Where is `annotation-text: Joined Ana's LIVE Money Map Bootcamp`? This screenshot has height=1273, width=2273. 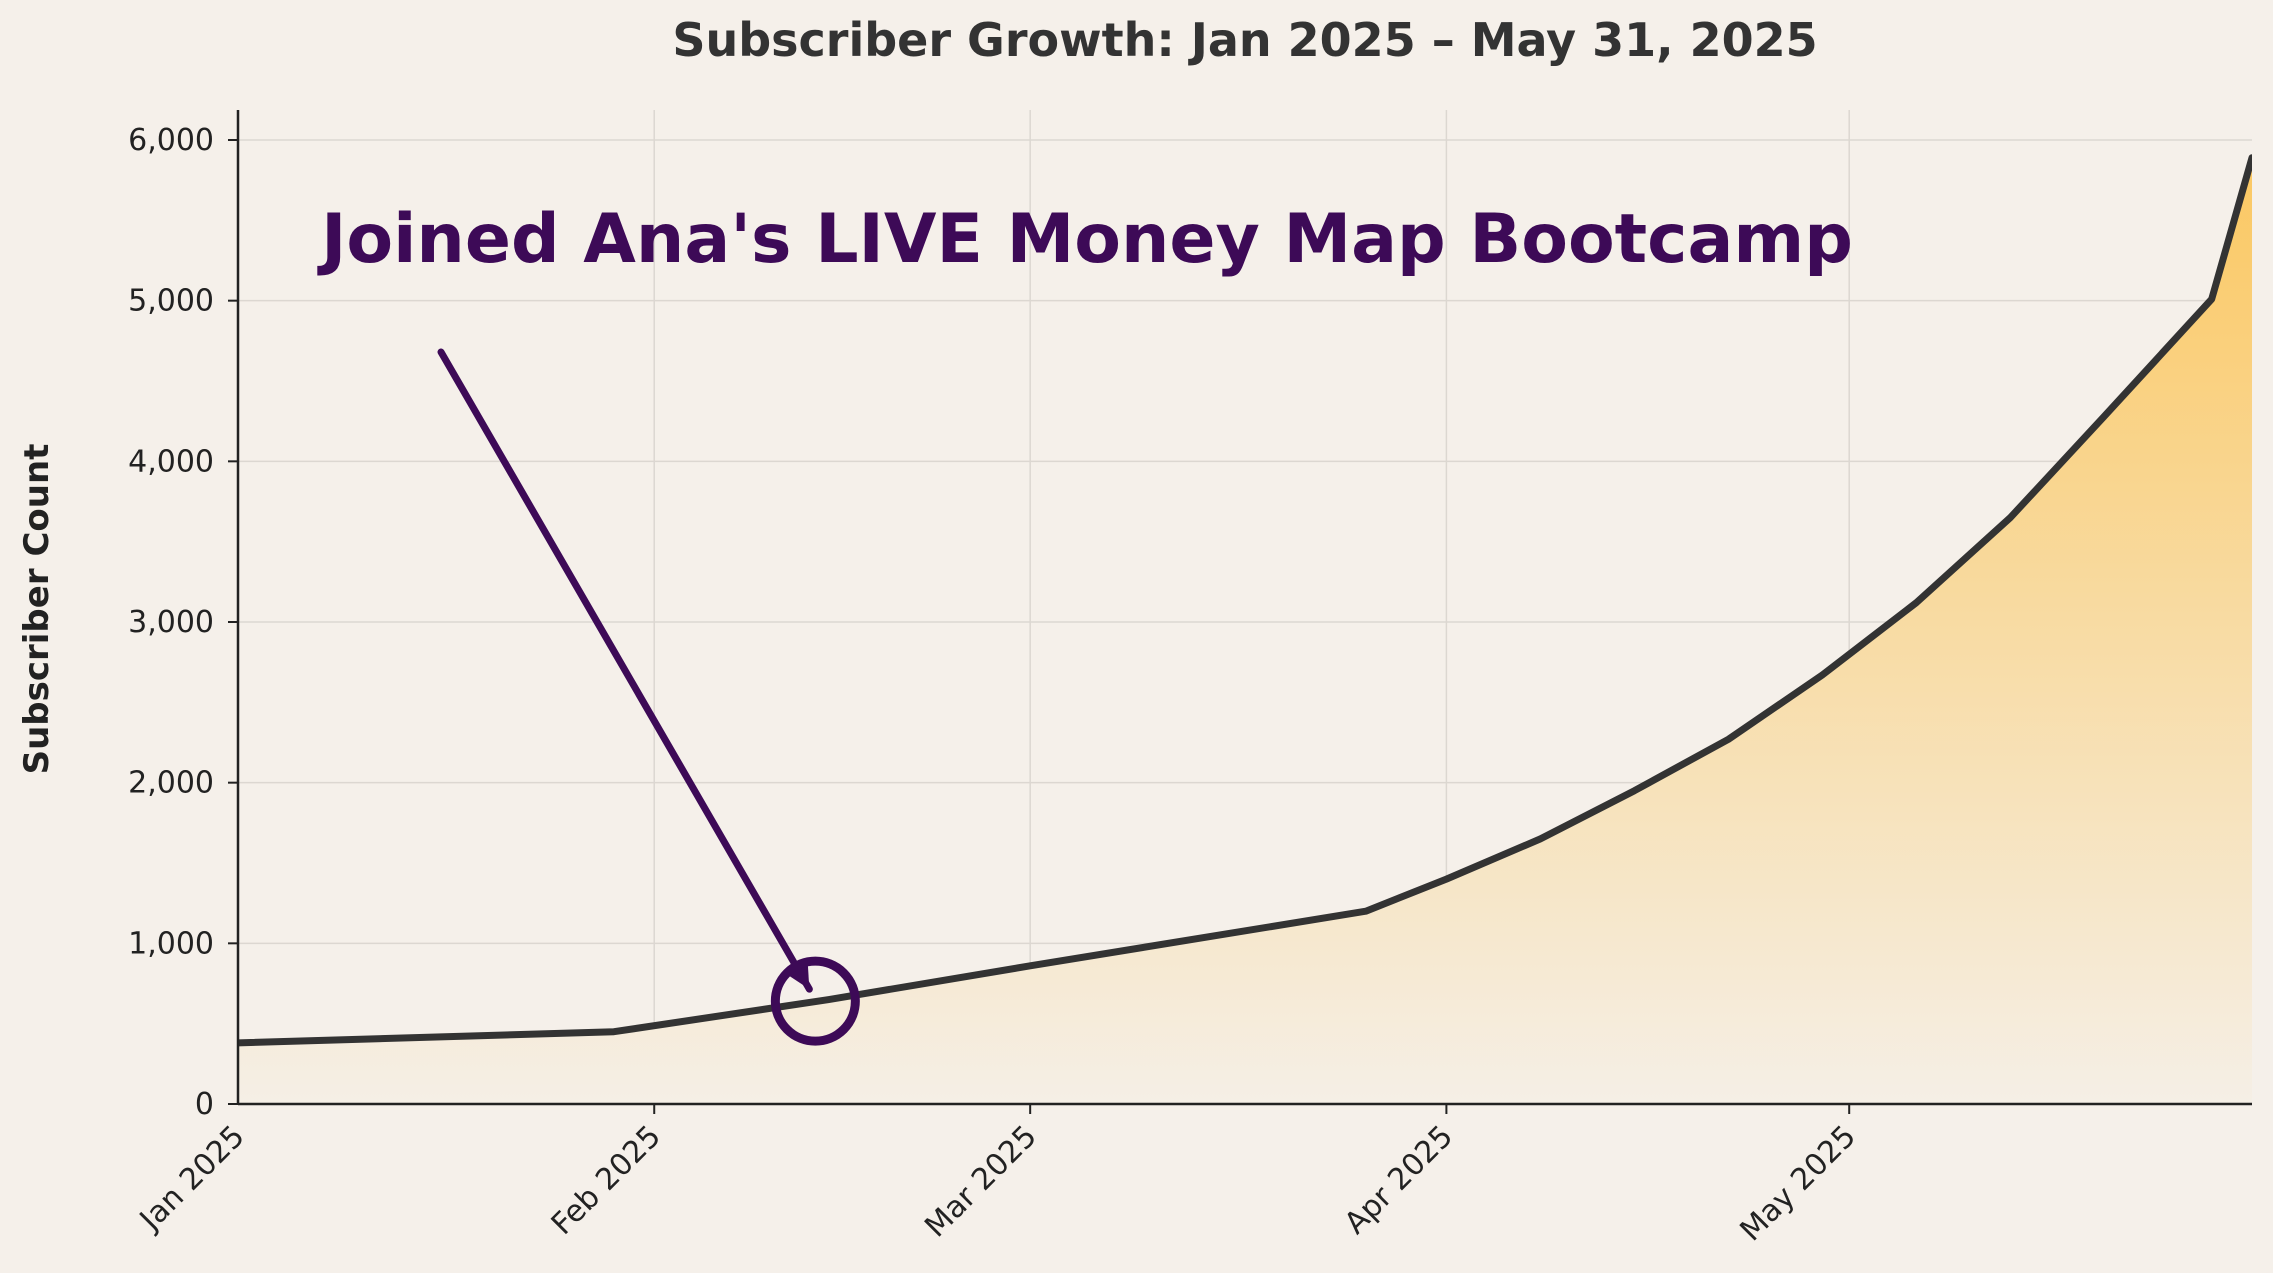 annotation-text: Joined Ana's LIVE Money Map Bootcamp is located at coordinates (1085, 239).